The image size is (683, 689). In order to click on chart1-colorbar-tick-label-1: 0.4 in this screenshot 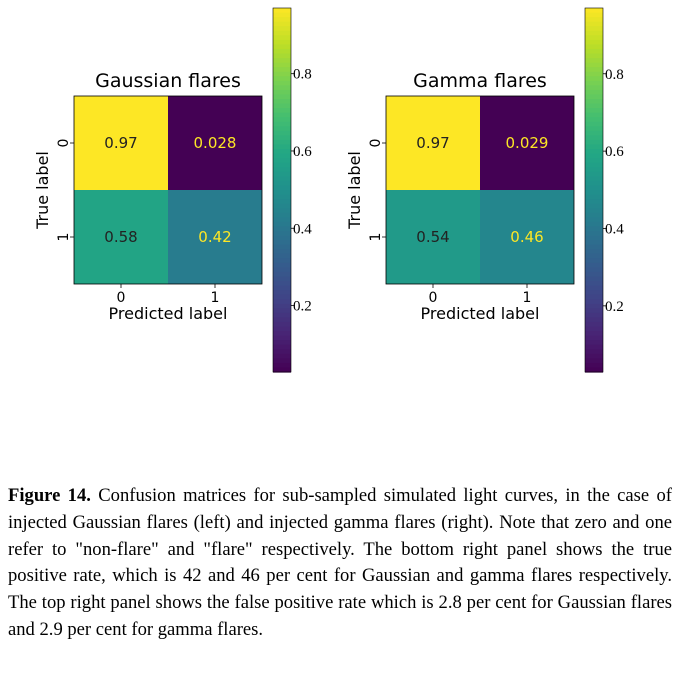, I will do `click(302, 229)`.